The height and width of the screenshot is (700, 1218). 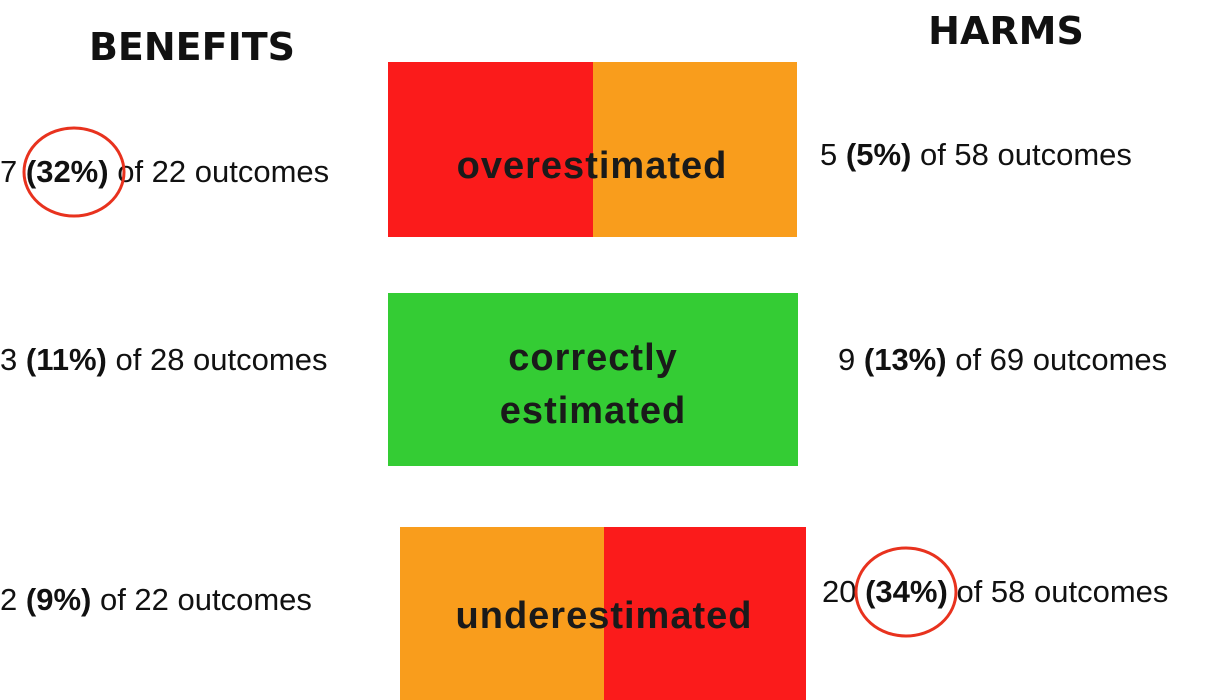 I want to click on stat-part: 9, so click(x=846, y=359).